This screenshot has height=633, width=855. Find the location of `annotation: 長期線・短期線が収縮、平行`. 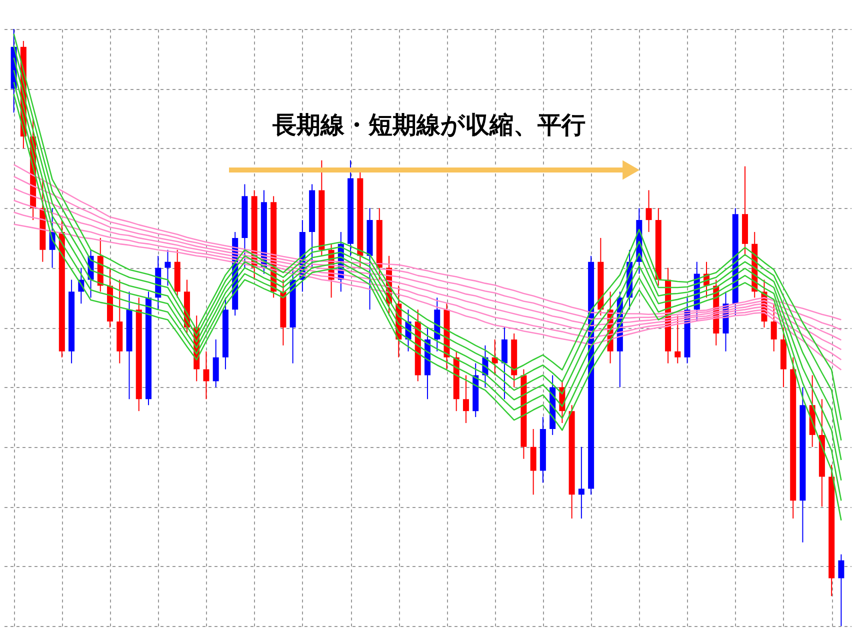

annotation: 長期線・短期線が収縮、平行 is located at coordinates (429, 125).